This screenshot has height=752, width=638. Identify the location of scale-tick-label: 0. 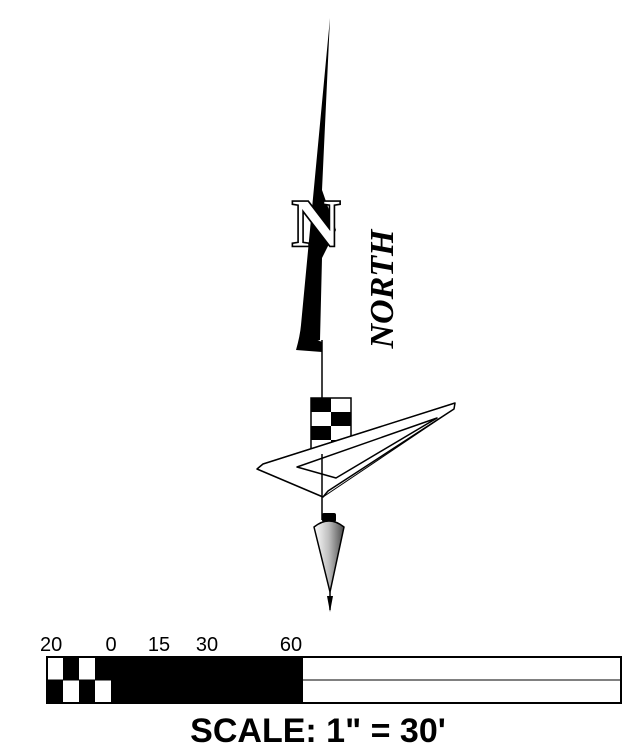
(110, 645).